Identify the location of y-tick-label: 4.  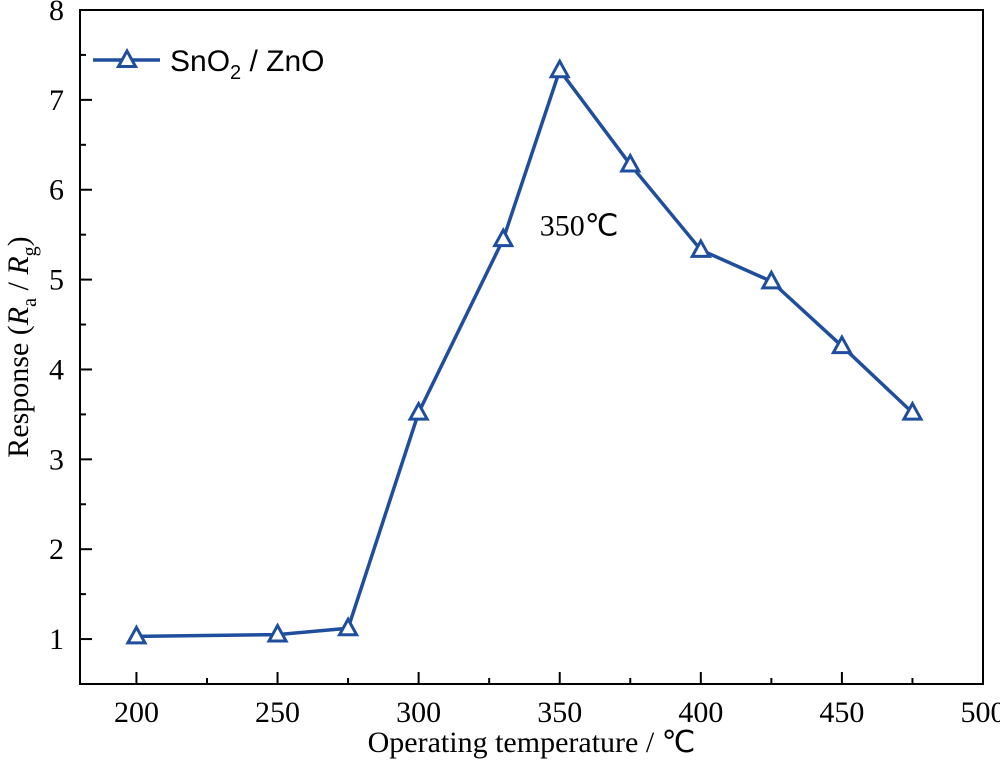
(56, 369).